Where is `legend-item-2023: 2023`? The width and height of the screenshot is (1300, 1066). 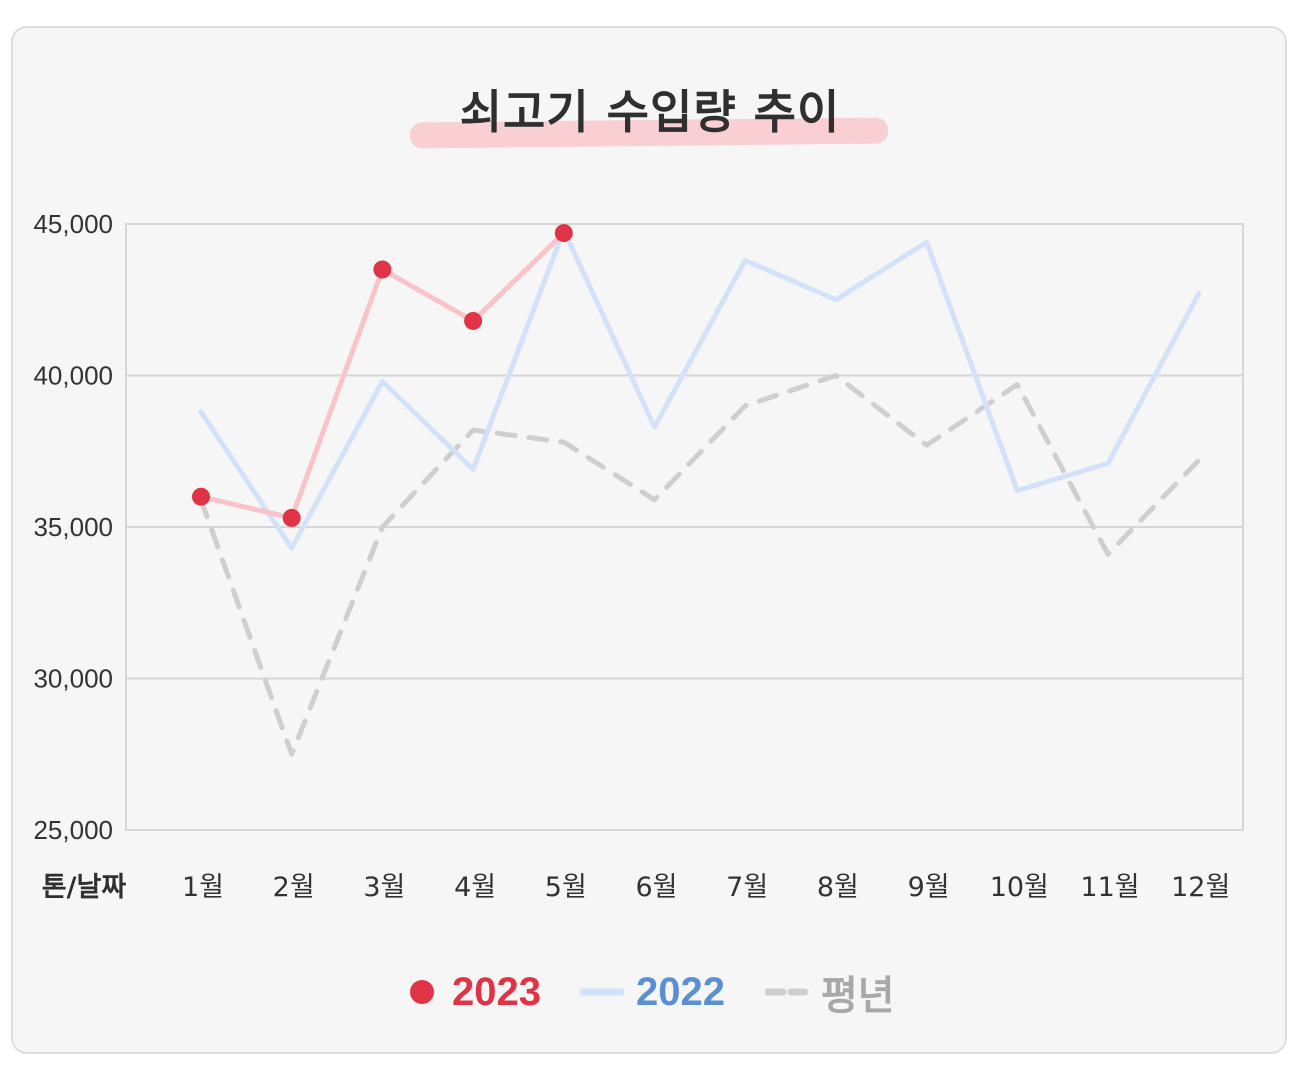
legend-item-2023: 2023 is located at coordinates (474, 992).